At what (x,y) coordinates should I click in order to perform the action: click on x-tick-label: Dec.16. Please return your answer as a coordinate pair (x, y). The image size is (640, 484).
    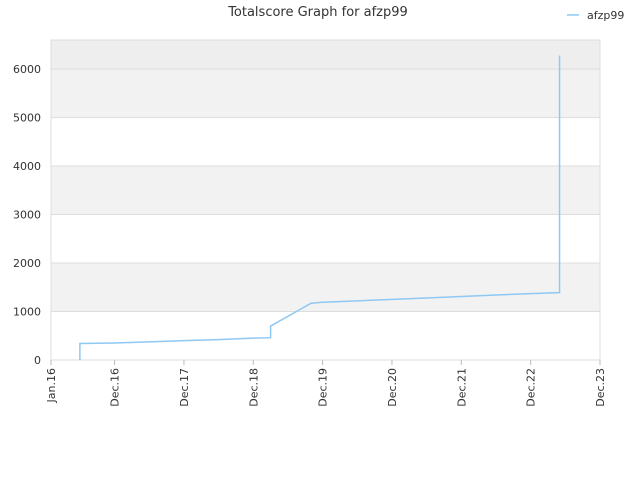
    Looking at the image, I should click on (115, 387).